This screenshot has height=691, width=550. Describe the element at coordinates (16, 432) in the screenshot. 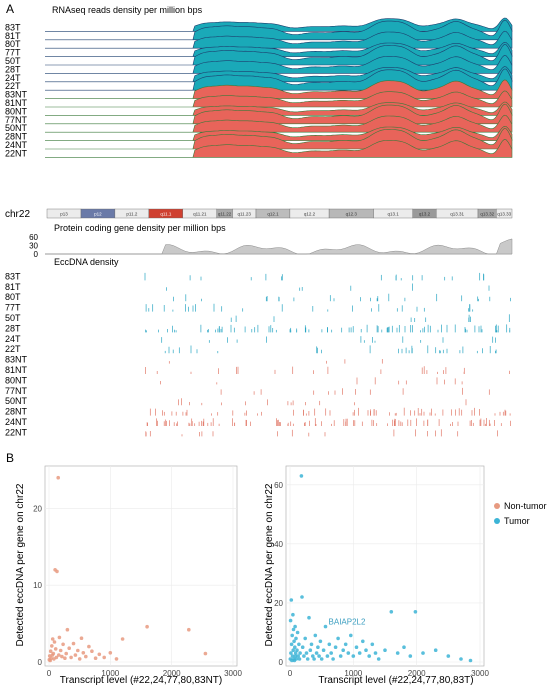

I see `eccdna-sample-label: 22NT` at that location.